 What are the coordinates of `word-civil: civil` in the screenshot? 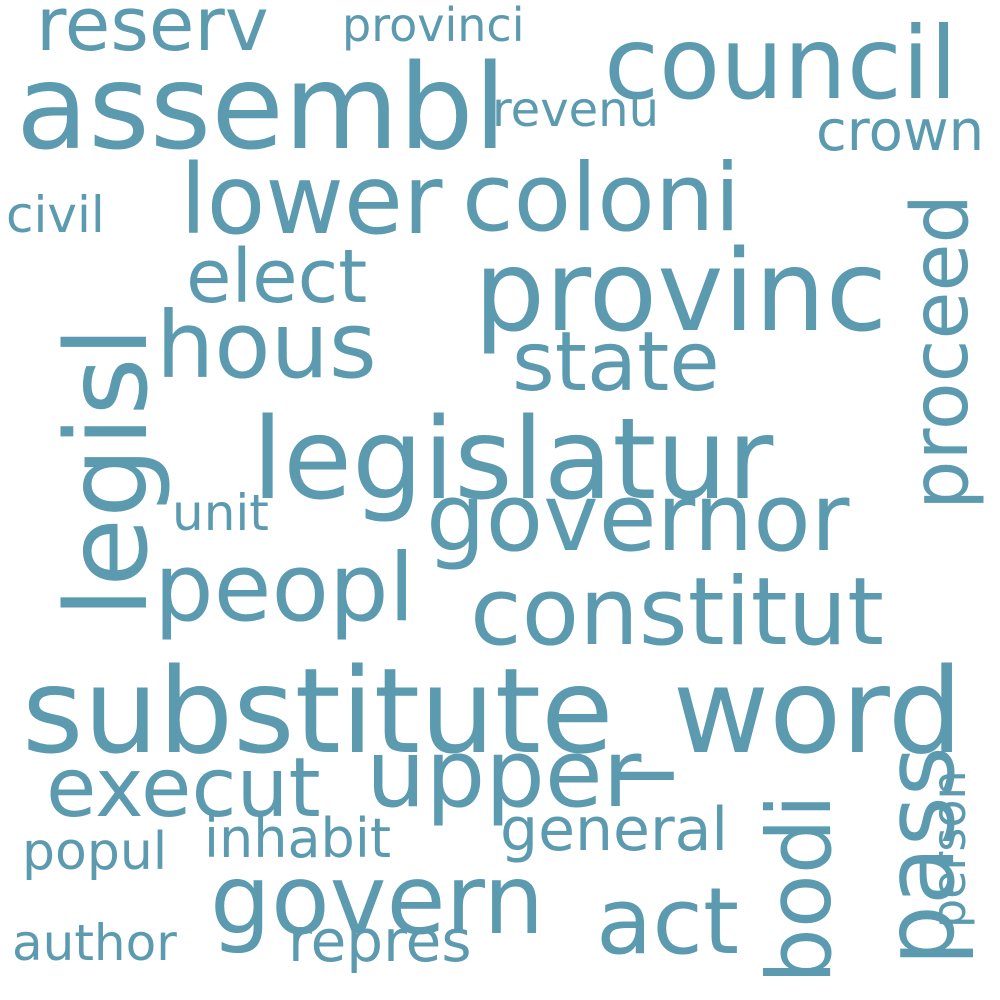 It's located at (55, 215).